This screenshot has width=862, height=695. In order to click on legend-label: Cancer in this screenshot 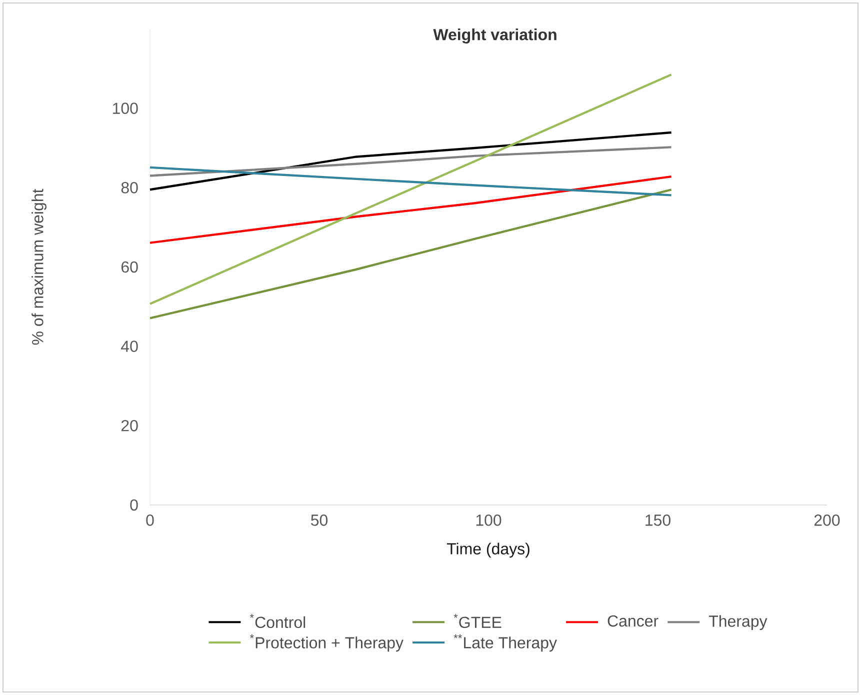, I will do `click(633, 621)`.